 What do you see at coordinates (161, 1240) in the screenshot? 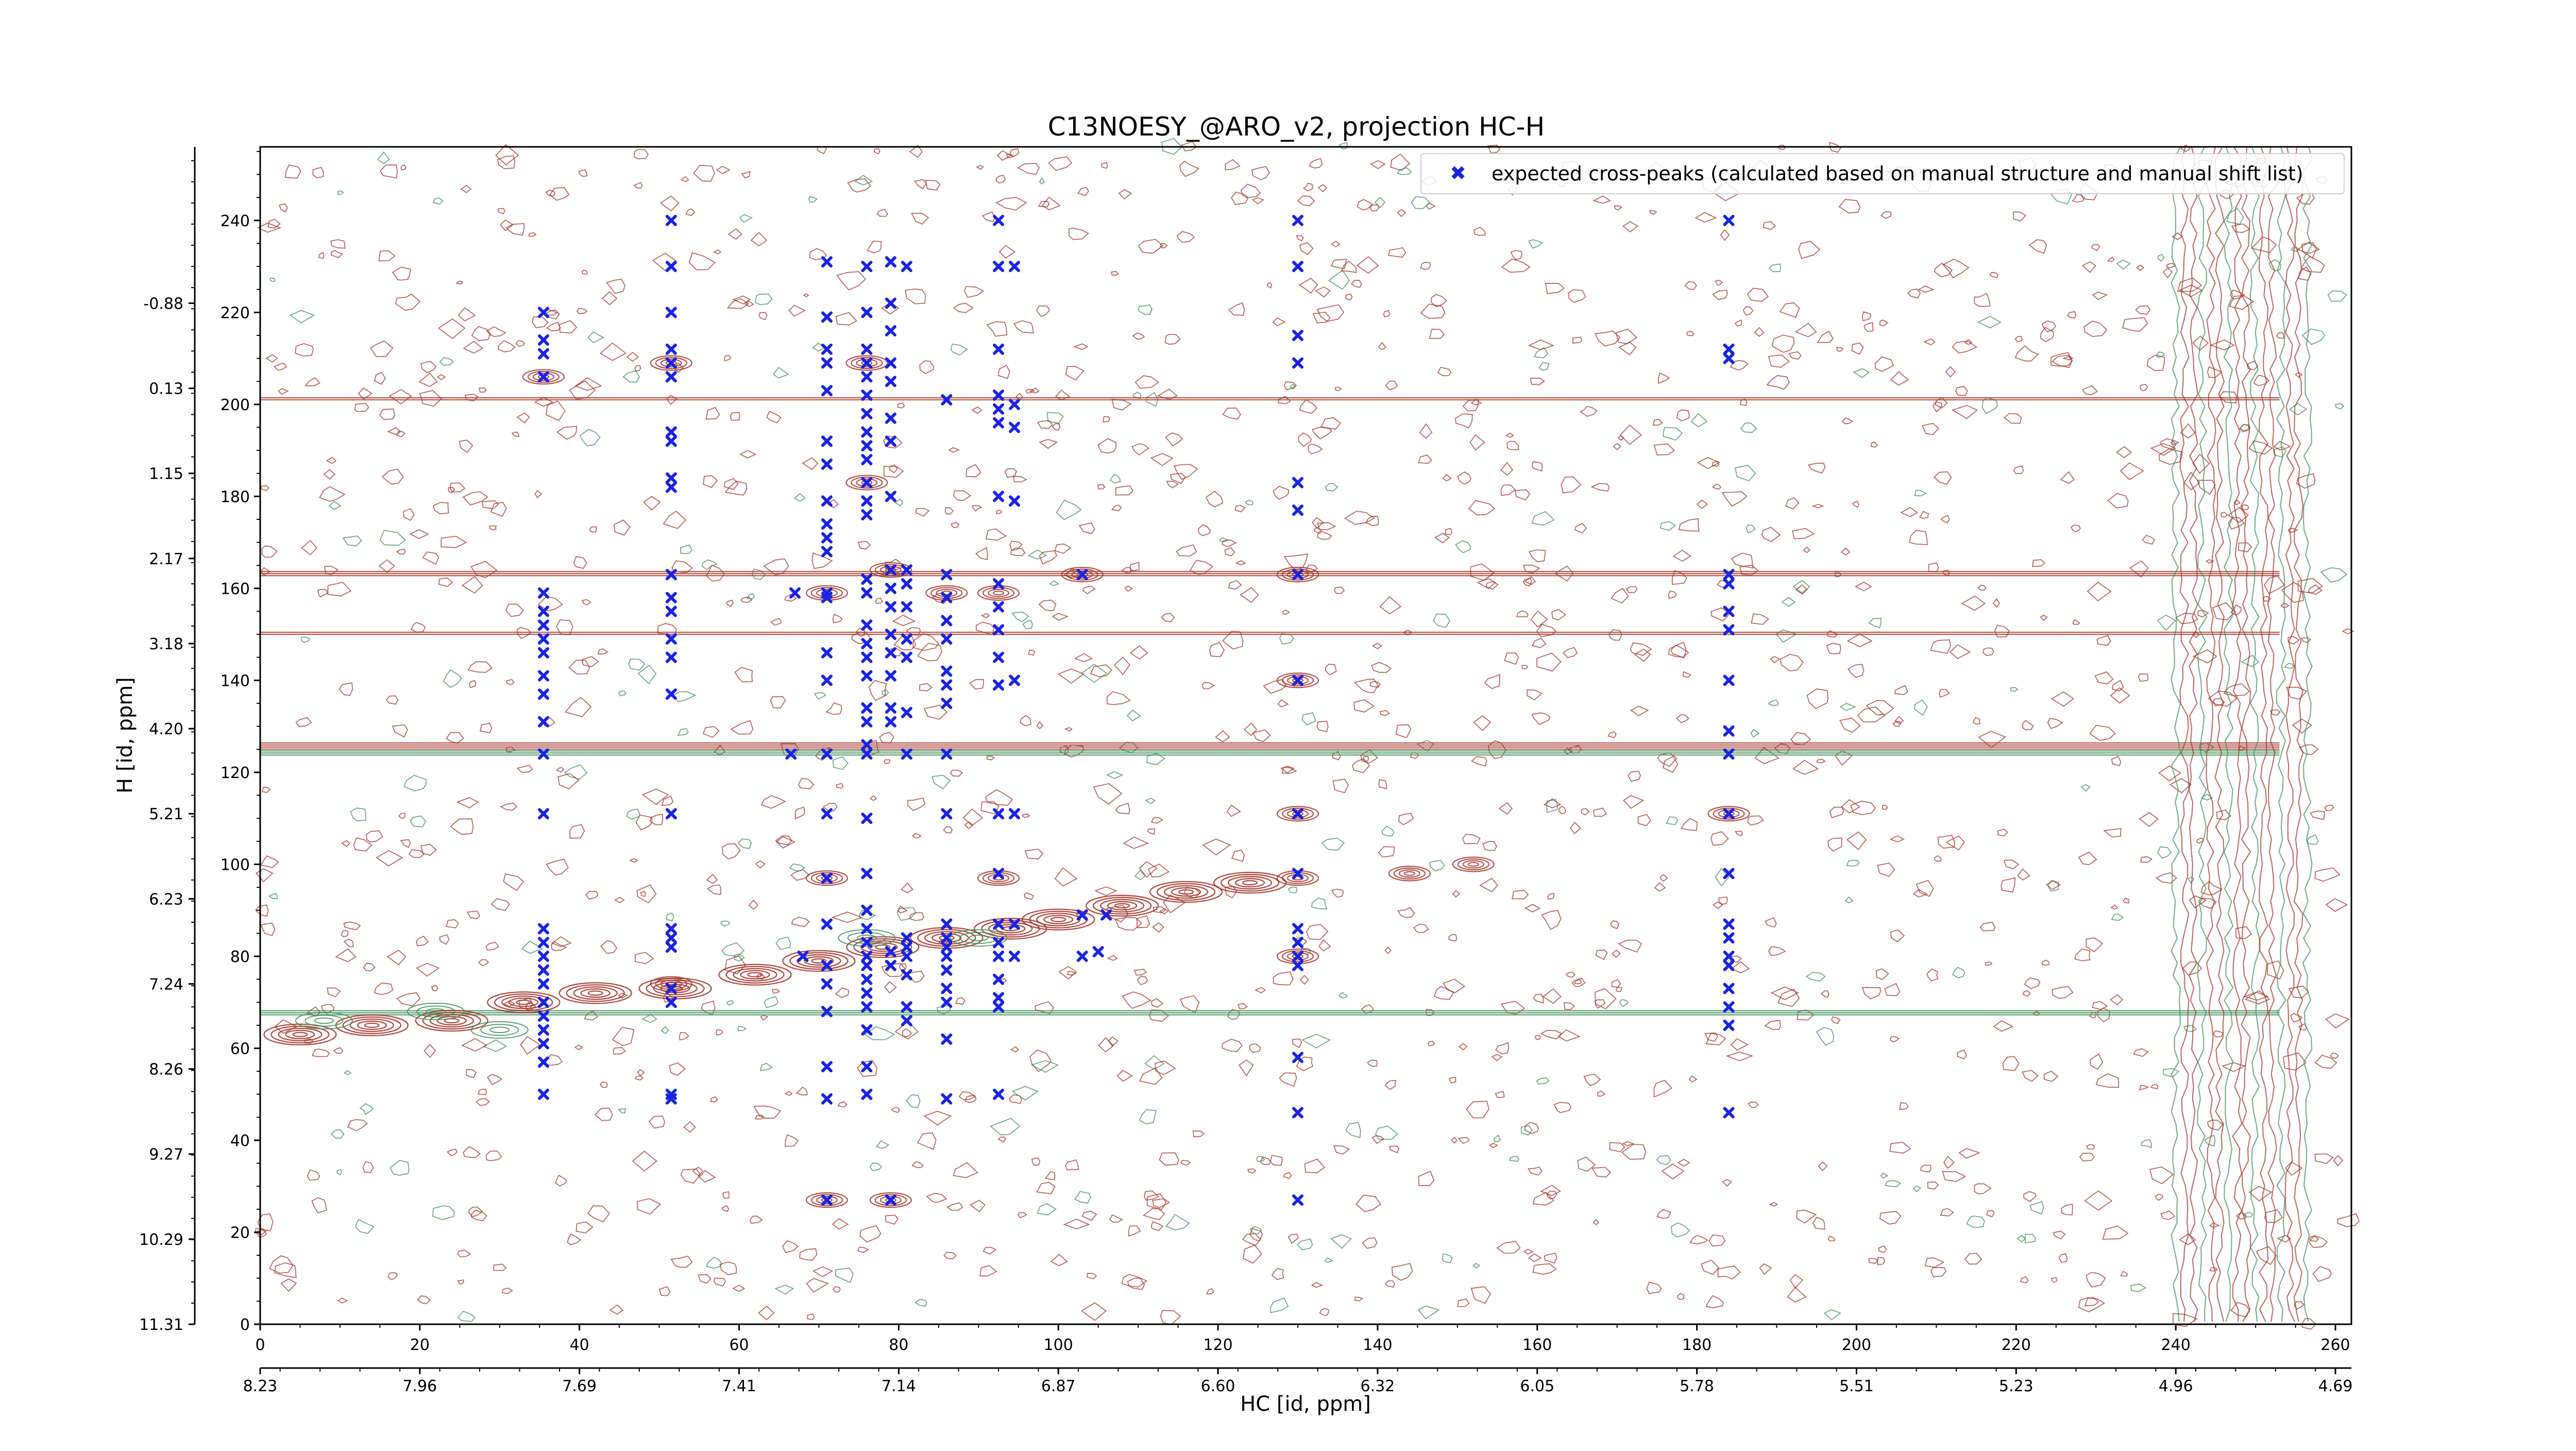
I see `y-ppm-tick-label: 10.29` at bounding box center [161, 1240].